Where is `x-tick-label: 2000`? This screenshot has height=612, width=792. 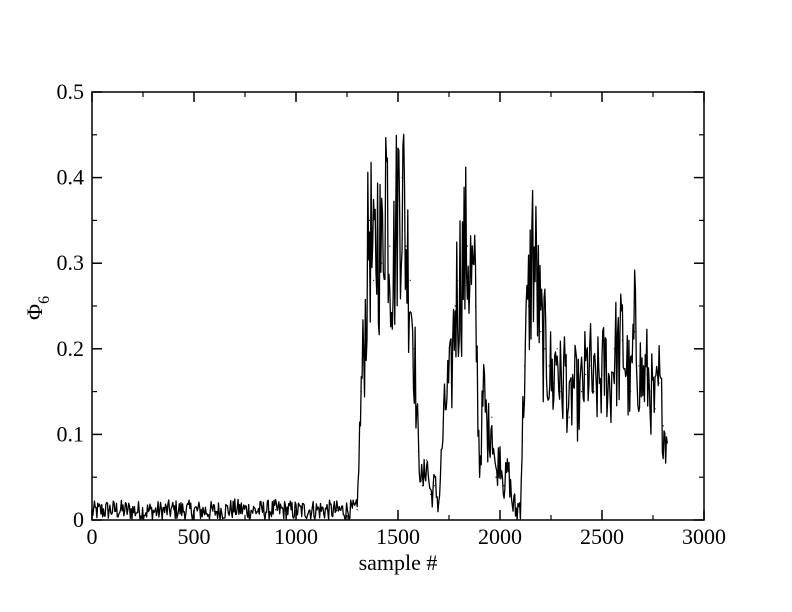 x-tick-label: 2000 is located at coordinates (500, 536).